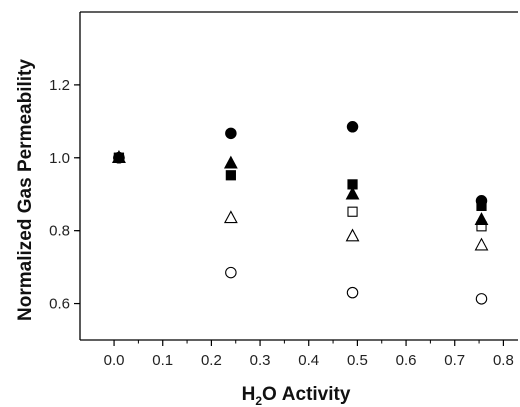  What do you see at coordinates (316, 394) in the screenshot?
I see `x-axis-label: Activity` at bounding box center [316, 394].